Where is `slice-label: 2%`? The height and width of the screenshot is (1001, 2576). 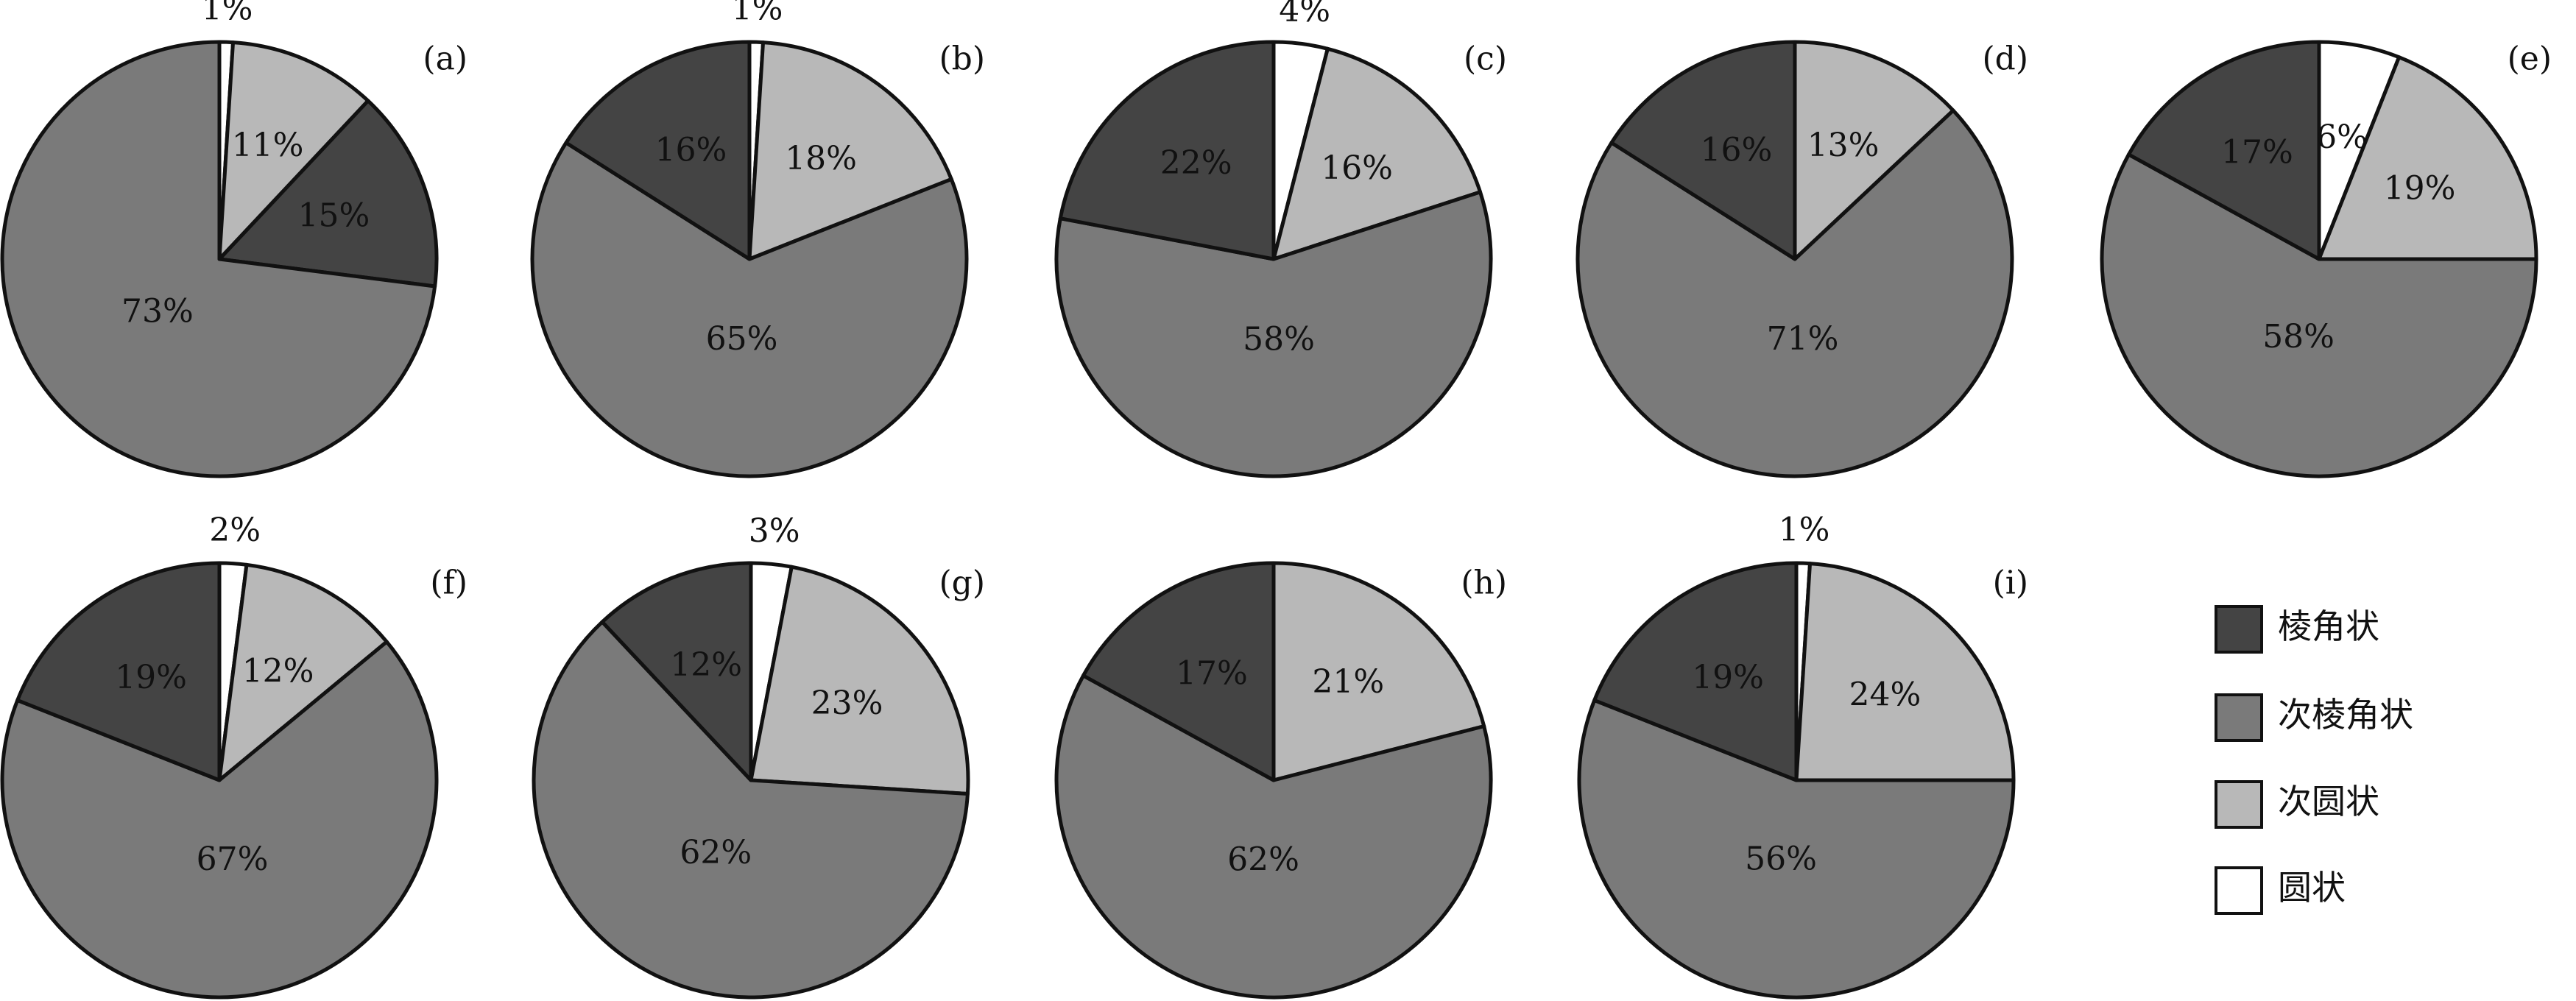 slice-label: 2% is located at coordinates (235, 530).